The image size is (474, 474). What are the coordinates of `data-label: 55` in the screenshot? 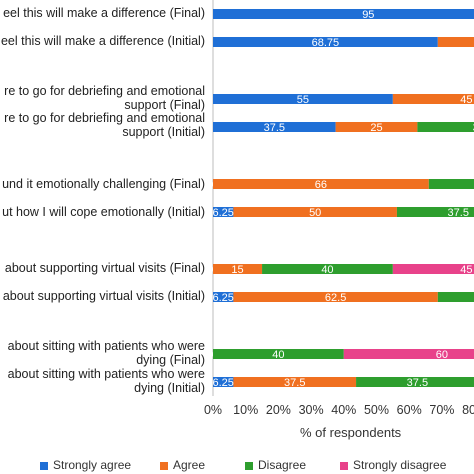 It's located at (303, 100).